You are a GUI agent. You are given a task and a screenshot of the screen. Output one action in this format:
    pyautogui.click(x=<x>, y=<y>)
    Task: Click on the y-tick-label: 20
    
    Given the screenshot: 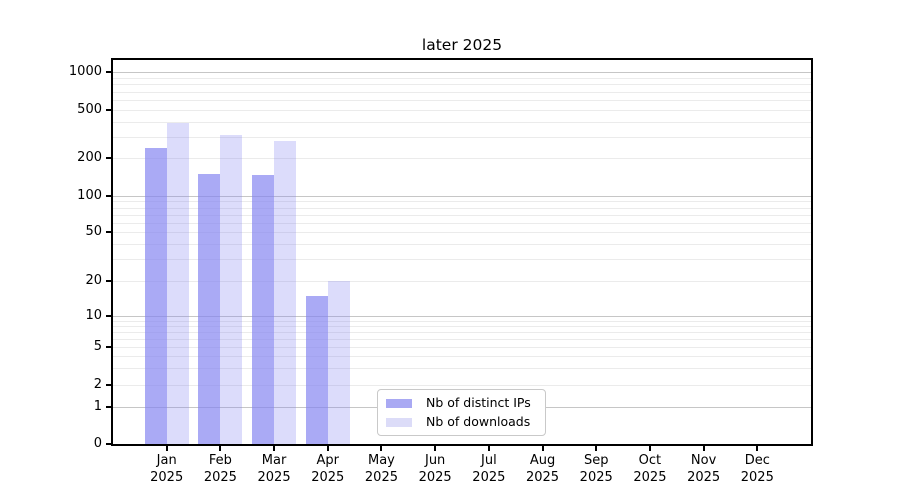 What is the action you would take?
    pyautogui.click(x=93, y=280)
    